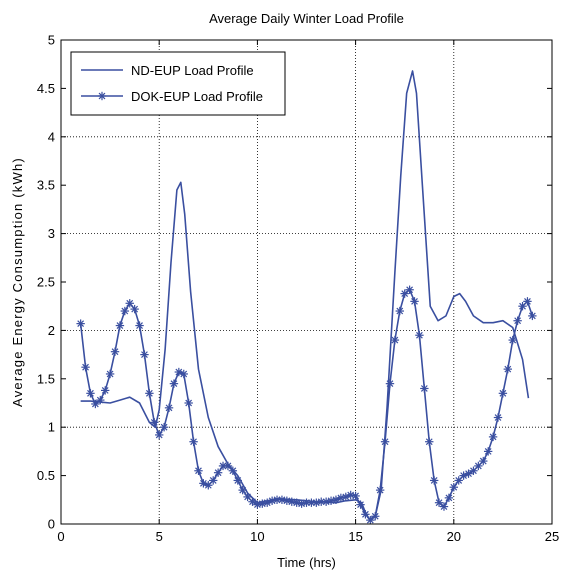 The height and width of the screenshot is (574, 563). I want to click on x-tick-label: 5, so click(159, 536).